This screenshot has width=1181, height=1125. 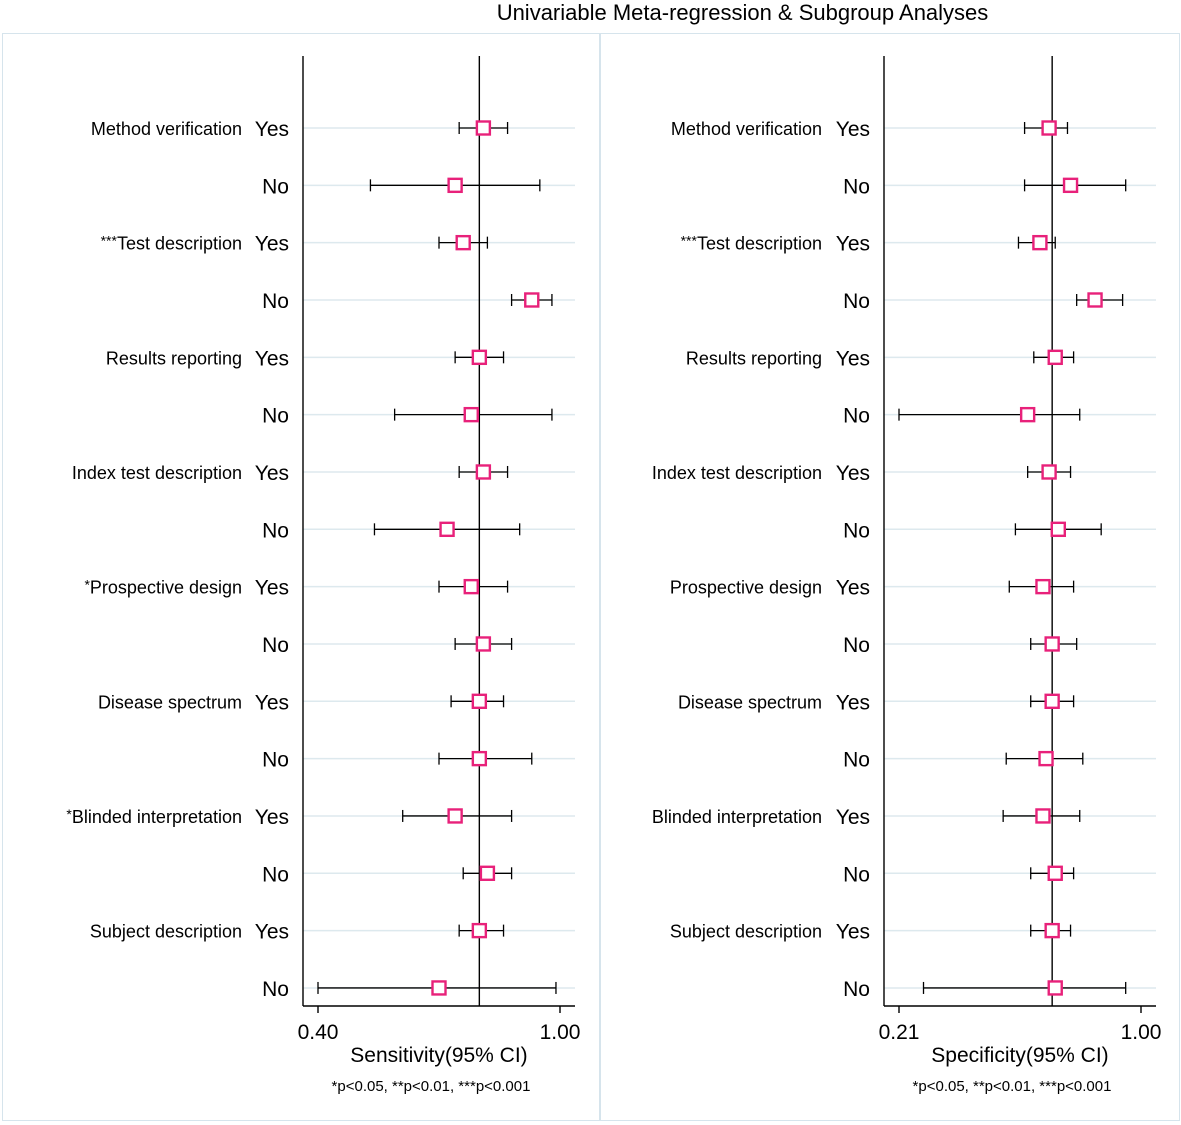 What do you see at coordinates (899, 1032) in the screenshot?
I see `x-tick-label: 0.21` at bounding box center [899, 1032].